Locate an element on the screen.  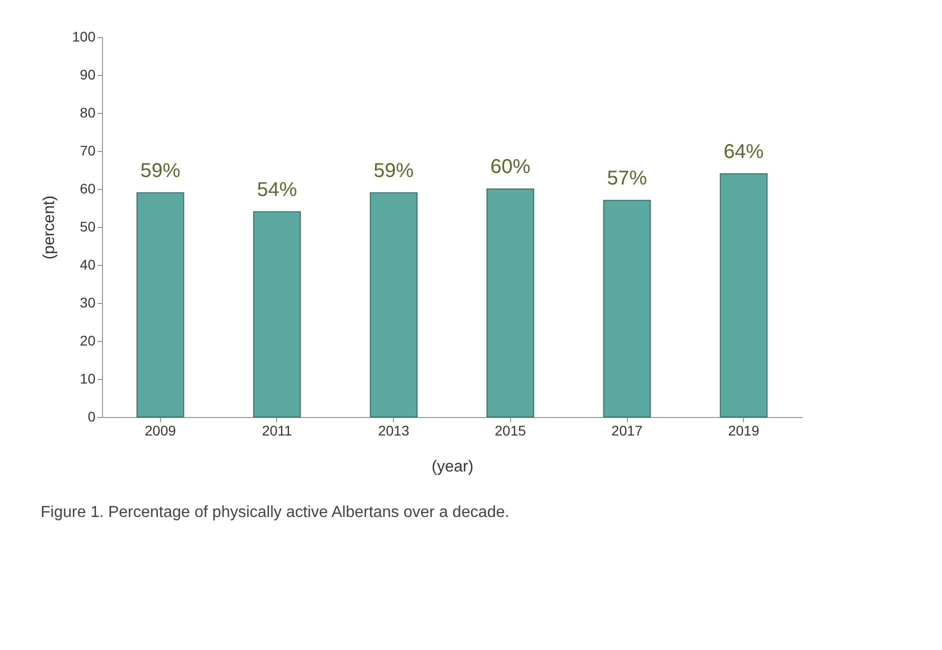
caption: Figure 1. Percentage of physically active Albertans over a decade. is located at coordinates (275, 512).